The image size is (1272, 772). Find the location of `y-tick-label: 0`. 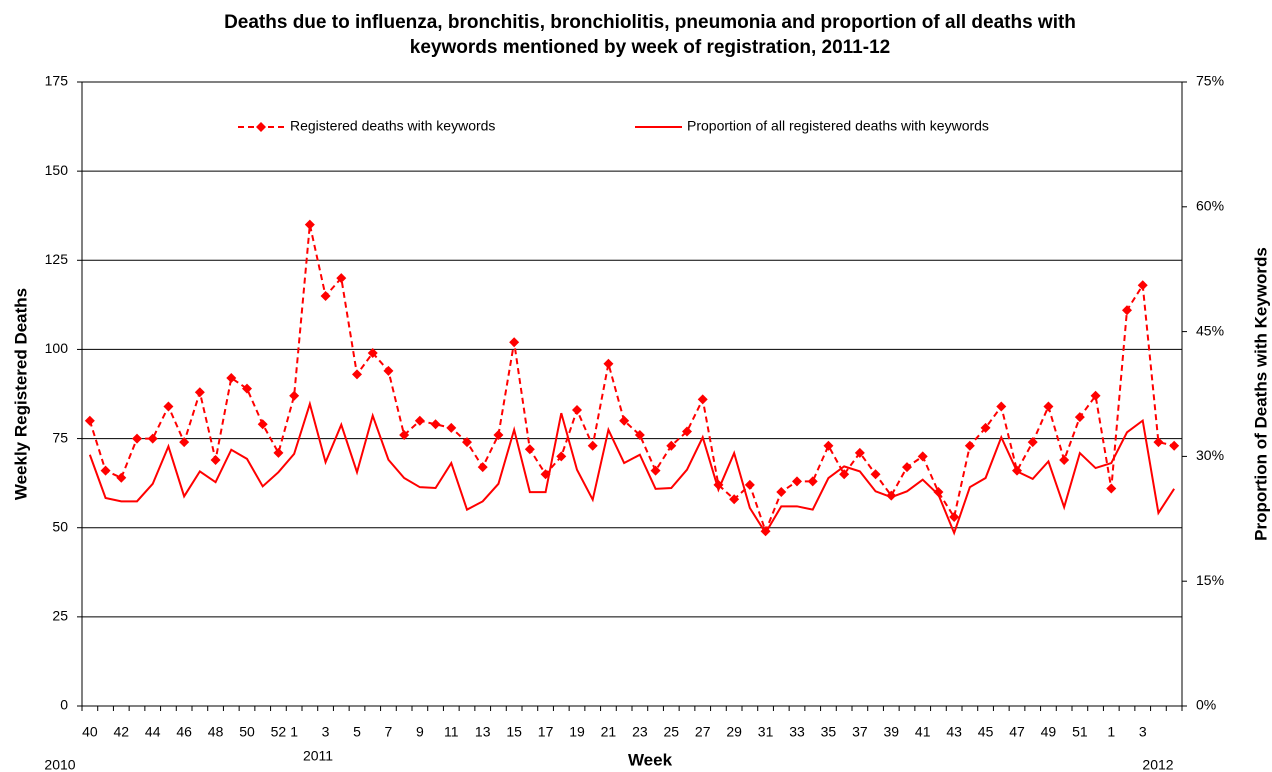

y-tick-label: 0 is located at coordinates (64, 705).